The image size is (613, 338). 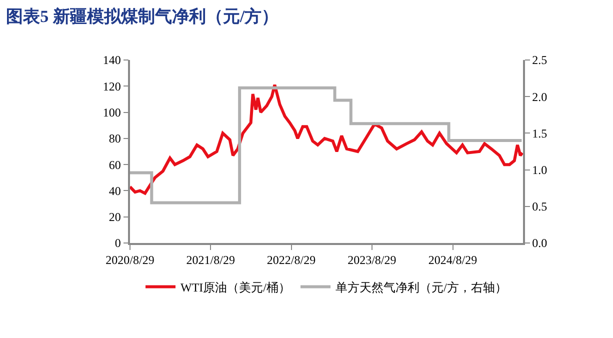 What do you see at coordinates (540, 170) in the screenshot?
I see `y2-tick-label: 1.0` at bounding box center [540, 170].